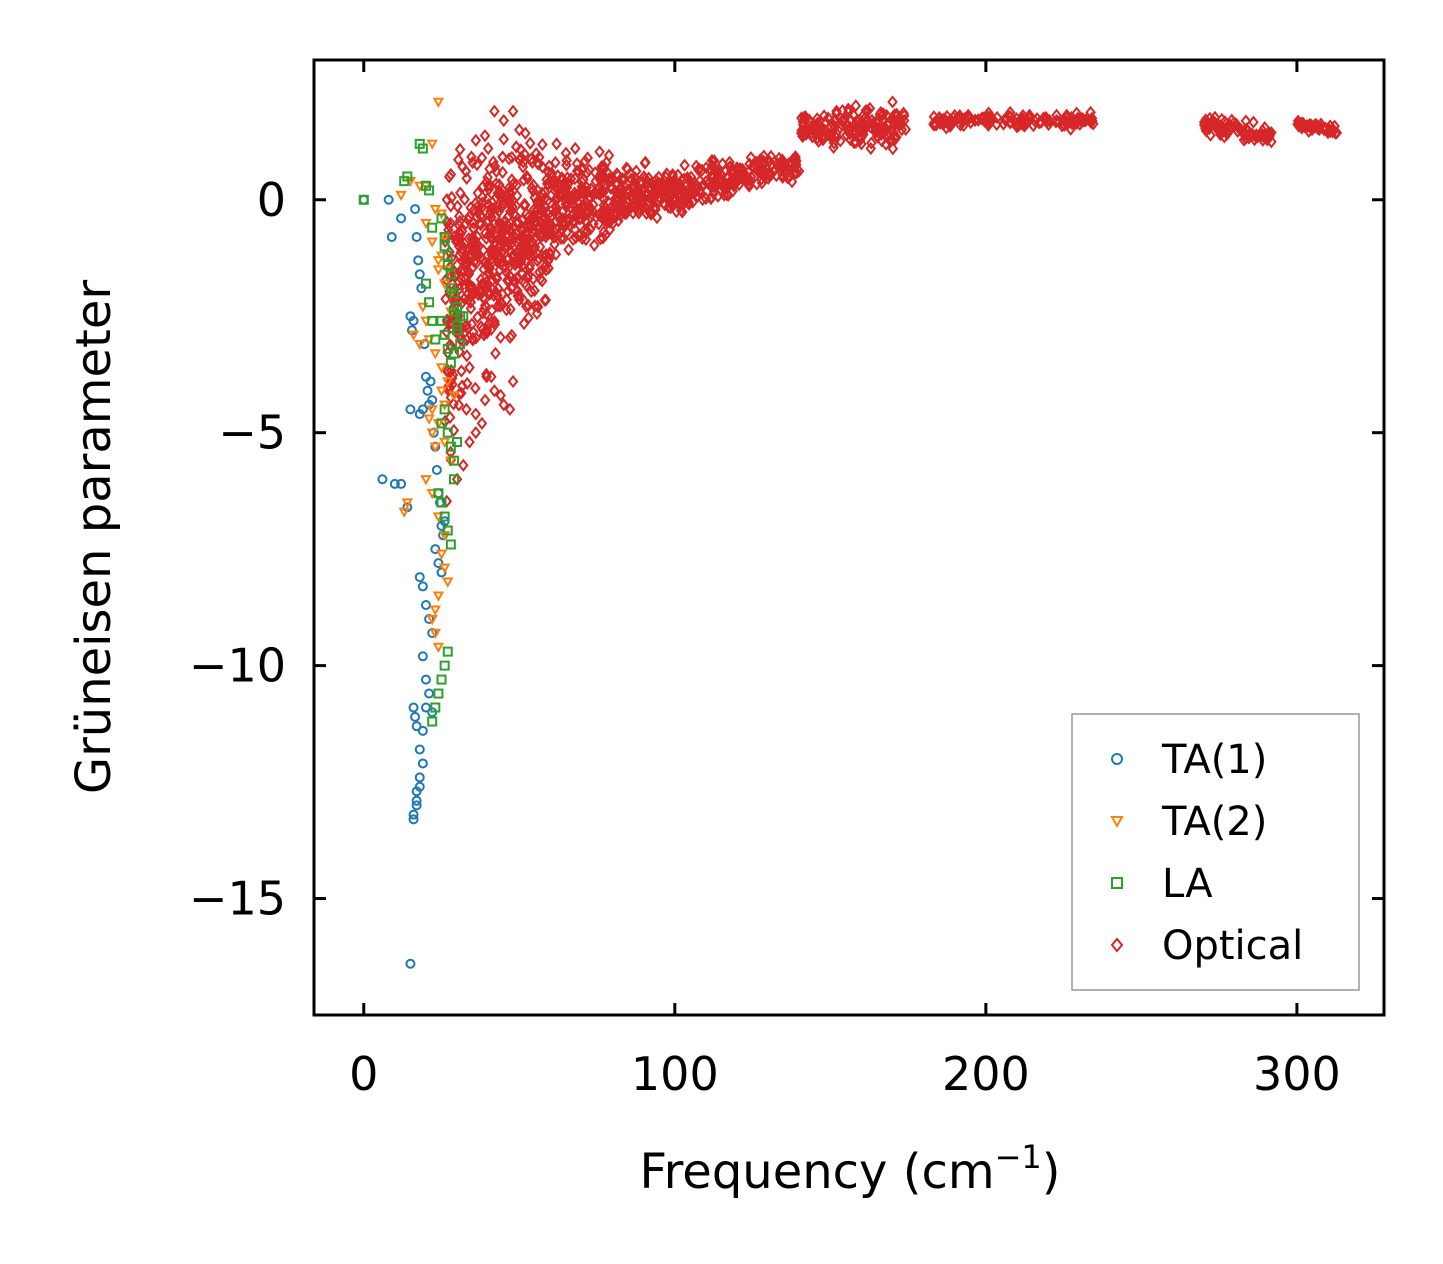 The image size is (1443, 1264). What do you see at coordinates (363, 1074) in the screenshot?
I see `x-tick-label: 0` at bounding box center [363, 1074].